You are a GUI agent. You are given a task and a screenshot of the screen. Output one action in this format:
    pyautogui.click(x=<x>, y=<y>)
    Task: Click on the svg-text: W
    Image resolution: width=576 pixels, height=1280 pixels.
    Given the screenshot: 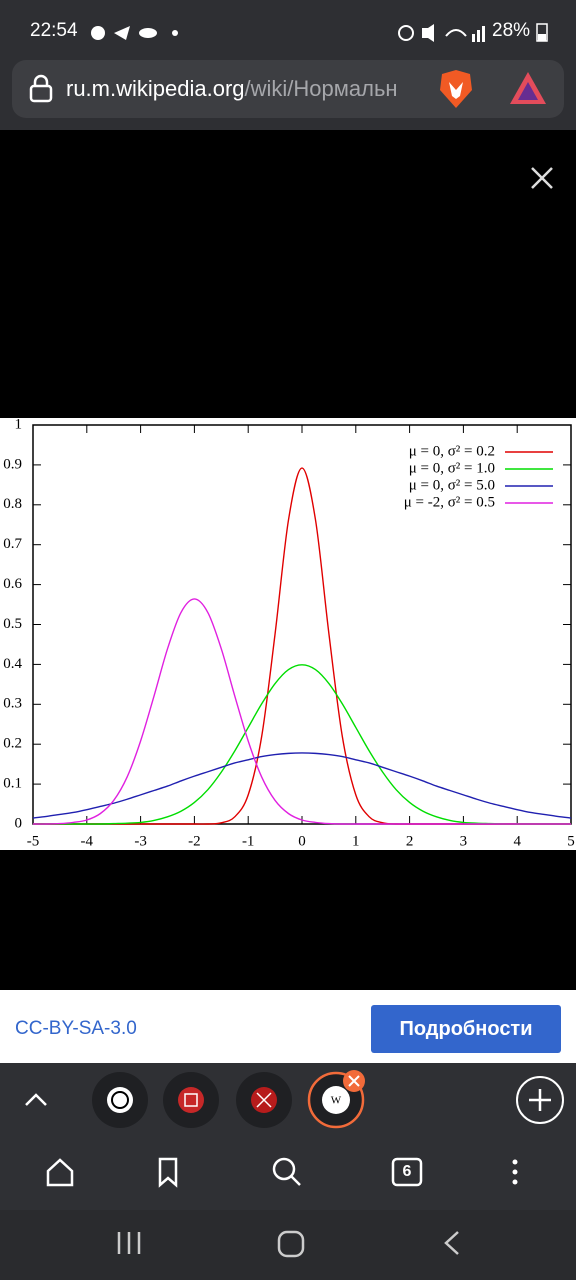 What is the action you would take?
    pyautogui.click(x=336, y=1101)
    